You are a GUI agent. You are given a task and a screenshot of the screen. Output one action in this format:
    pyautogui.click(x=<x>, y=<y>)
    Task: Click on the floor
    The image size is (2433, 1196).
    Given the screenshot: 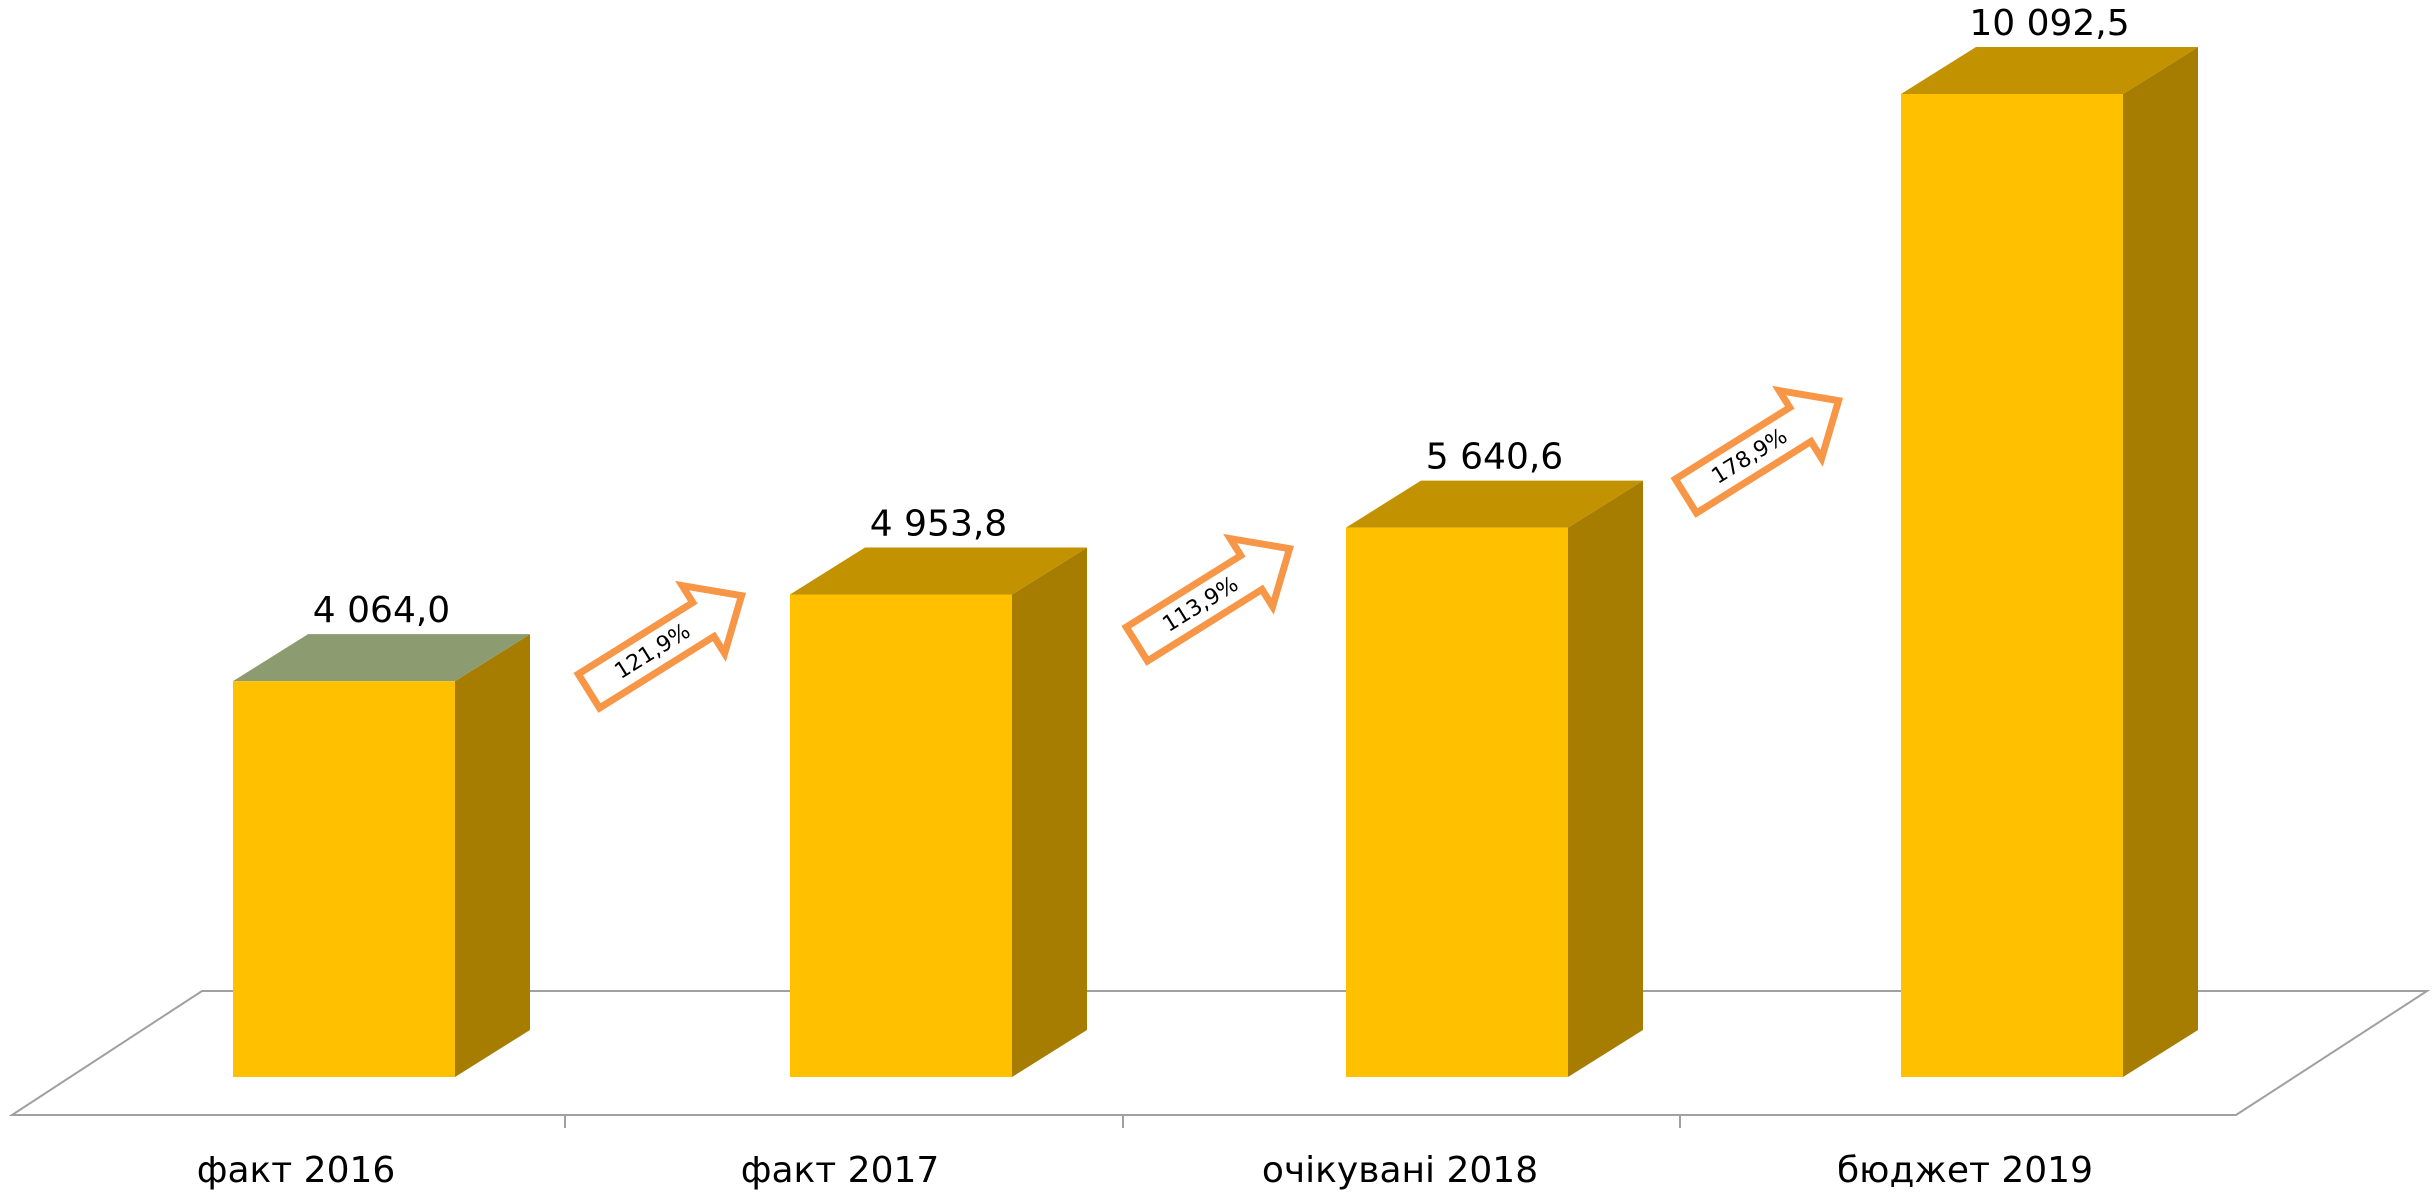 What is the action you would take?
    pyautogui.click(x=1219, y=1053)
    